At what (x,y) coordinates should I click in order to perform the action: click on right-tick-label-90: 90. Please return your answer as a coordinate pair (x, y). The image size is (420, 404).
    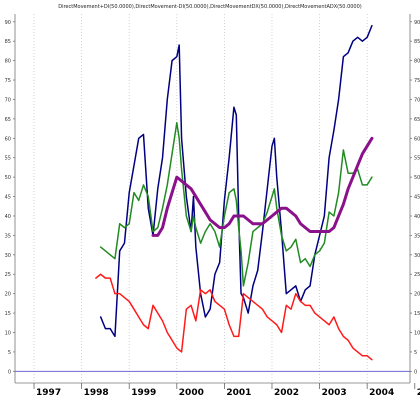
    Looking at the image, I should click on (417, 23).